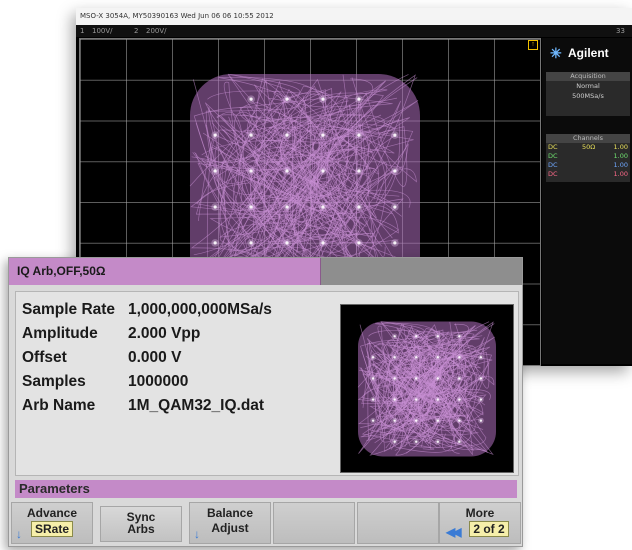 Image resolution: width=632 pixels, height=550 pixels. What do you see at coordinates (111, 334) in the screenshot?
I see `param-amplitude: Amplitude 2.000 Vpp` at bounding box center [111, 334].